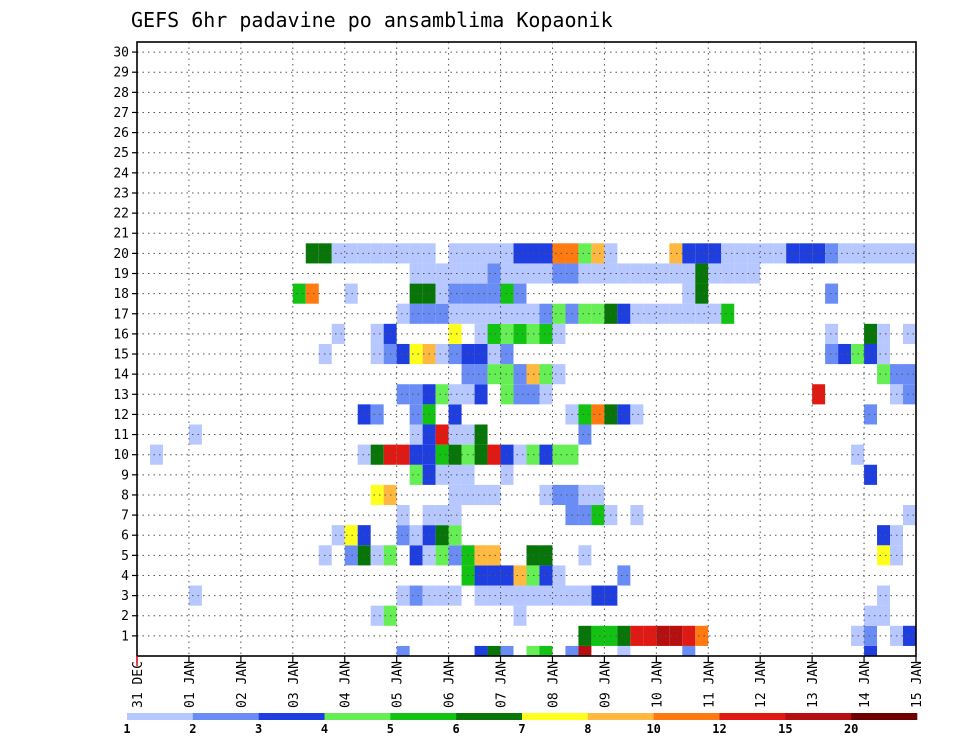 The image size is (960, 742). Describe the element at coordinates (324, 729) in the screenshot. I see `colorbar-label: 4` at that location.